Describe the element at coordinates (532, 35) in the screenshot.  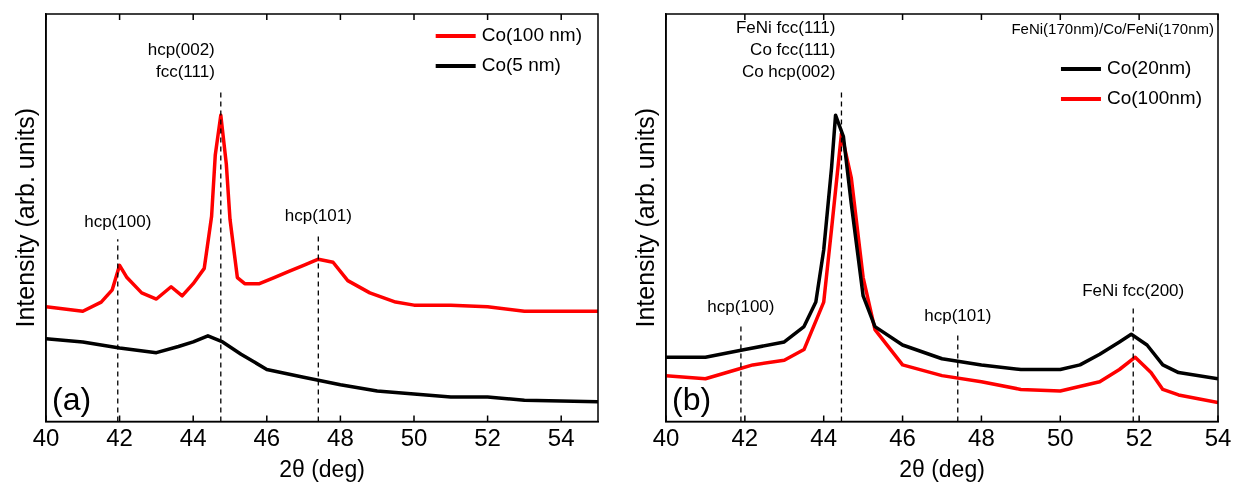
I see `legend-label: Co(100 nm)` at that location.